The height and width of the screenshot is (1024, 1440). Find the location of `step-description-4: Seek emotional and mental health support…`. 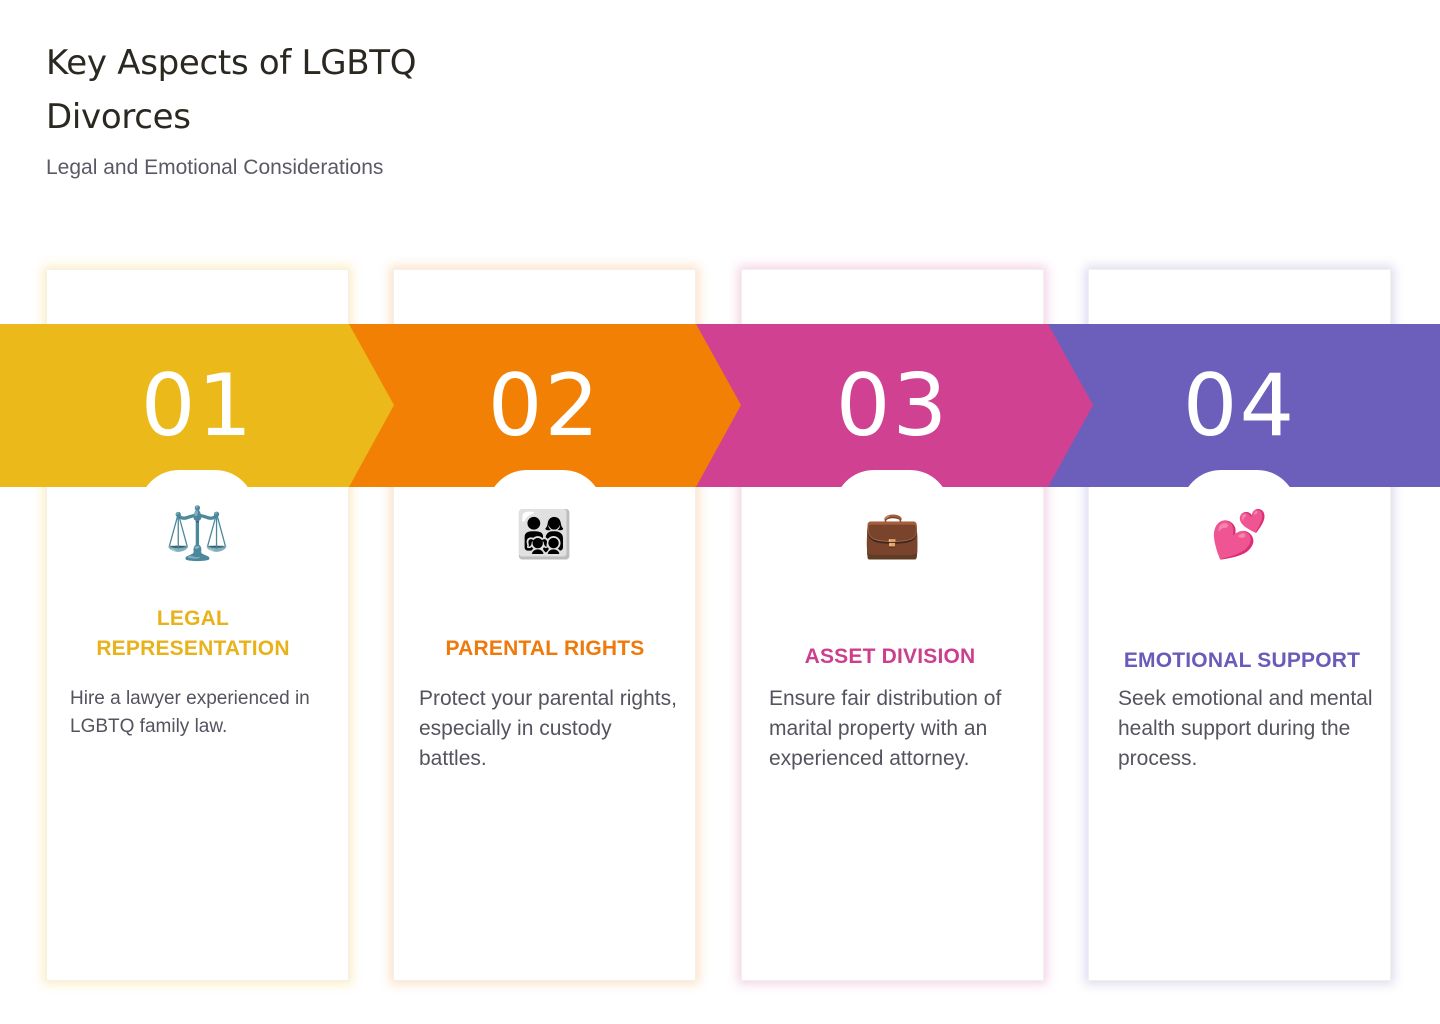

step-description-4: Seek emotional and mental health support… is located at coordinates (1245, 728).